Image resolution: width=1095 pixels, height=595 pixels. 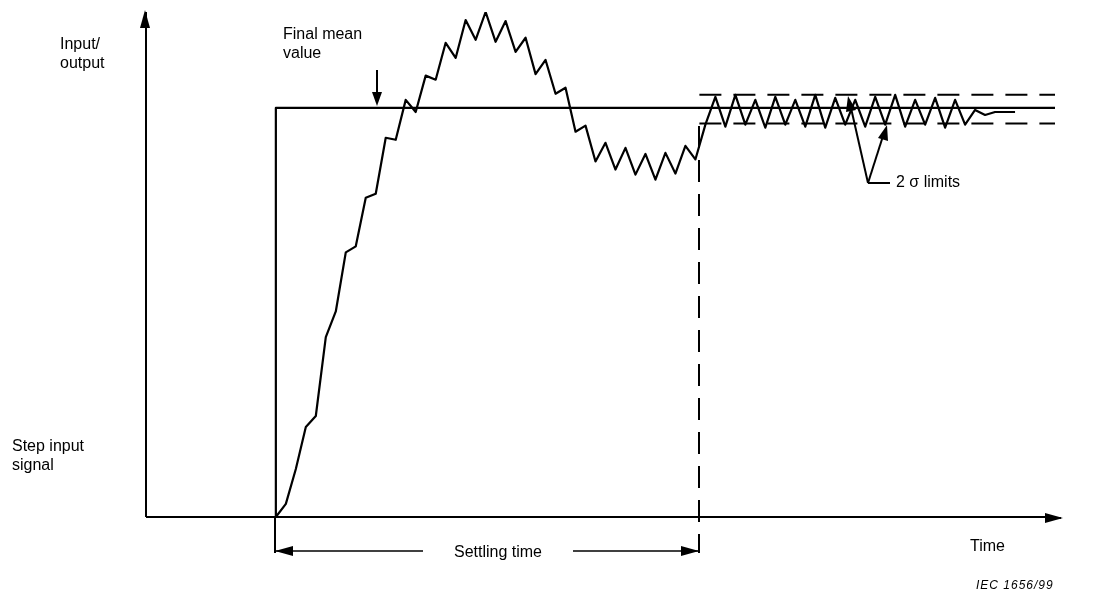 I want to click on y-axis-title: Input/ output, so click(x=83, y=53).